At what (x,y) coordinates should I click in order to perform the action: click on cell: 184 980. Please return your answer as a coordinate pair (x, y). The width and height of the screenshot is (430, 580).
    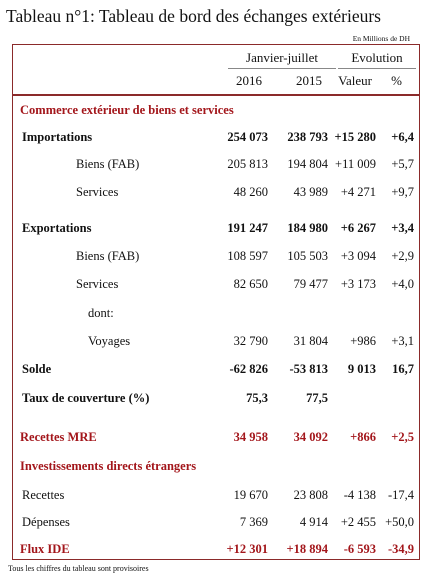
    Looking at the image, I should click on (307, 228).